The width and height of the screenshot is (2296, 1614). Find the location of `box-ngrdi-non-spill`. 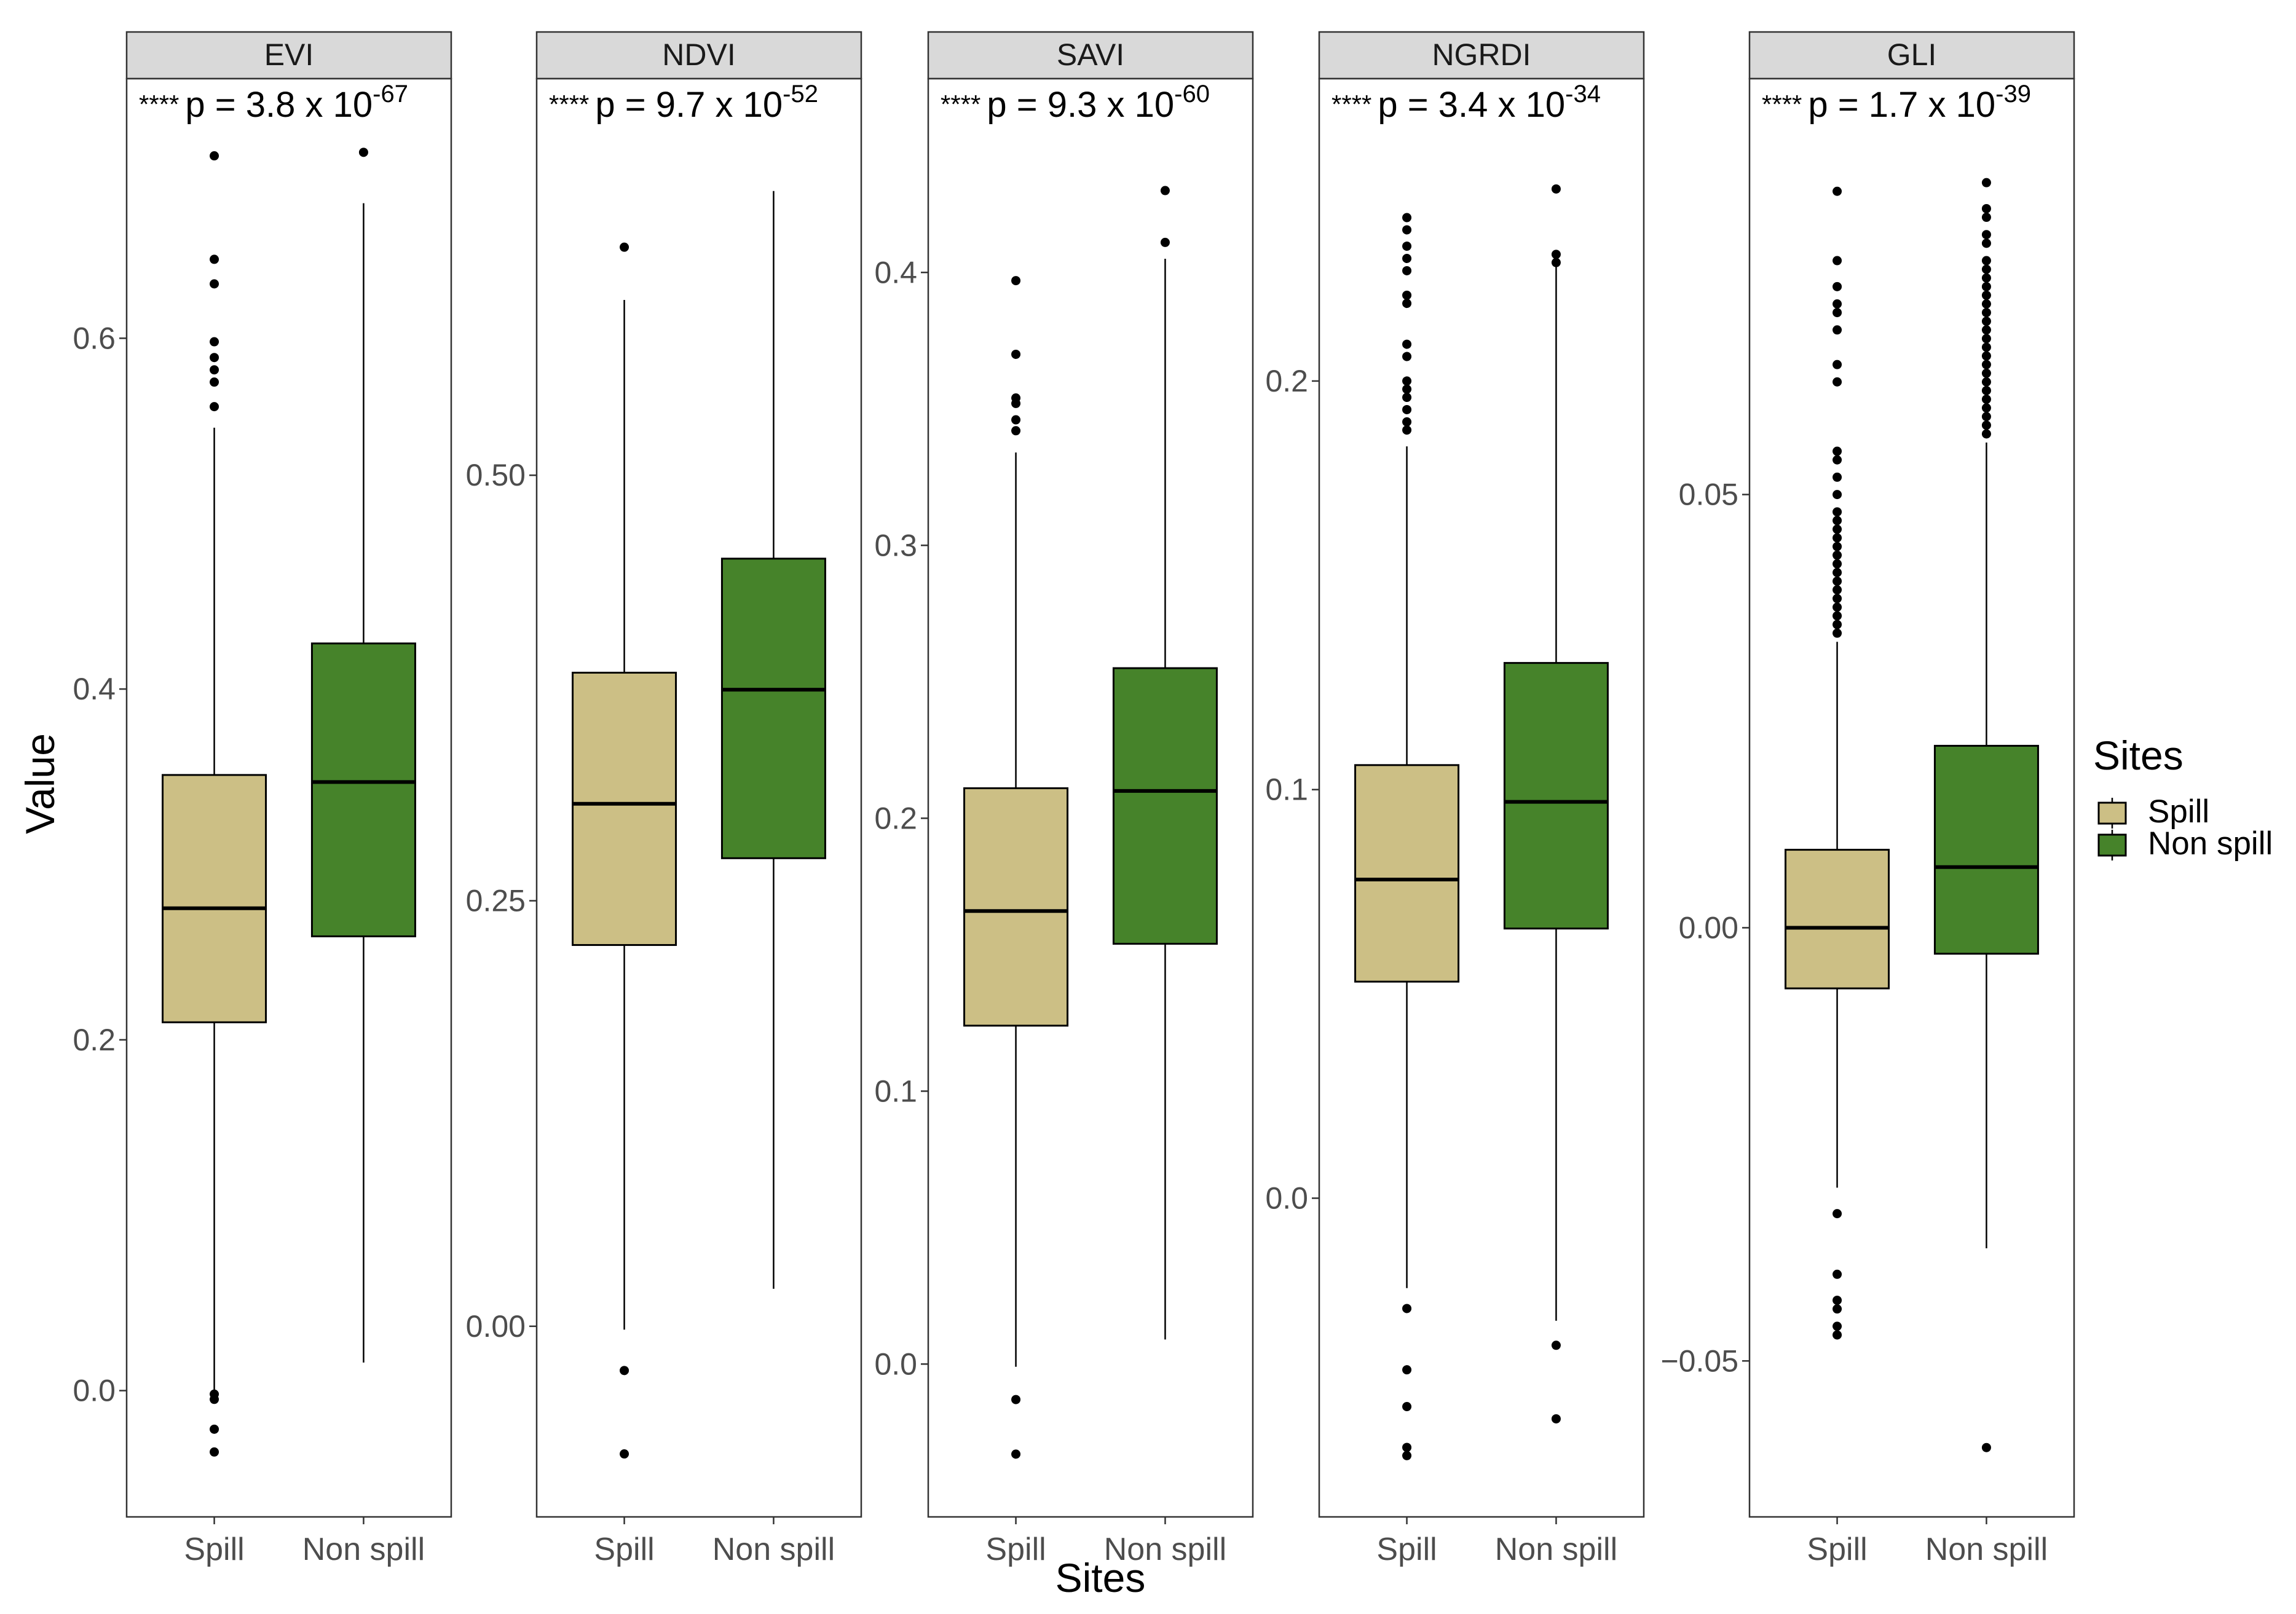

box-ngrdi-non-spill is located at coordinates (1556, 803).